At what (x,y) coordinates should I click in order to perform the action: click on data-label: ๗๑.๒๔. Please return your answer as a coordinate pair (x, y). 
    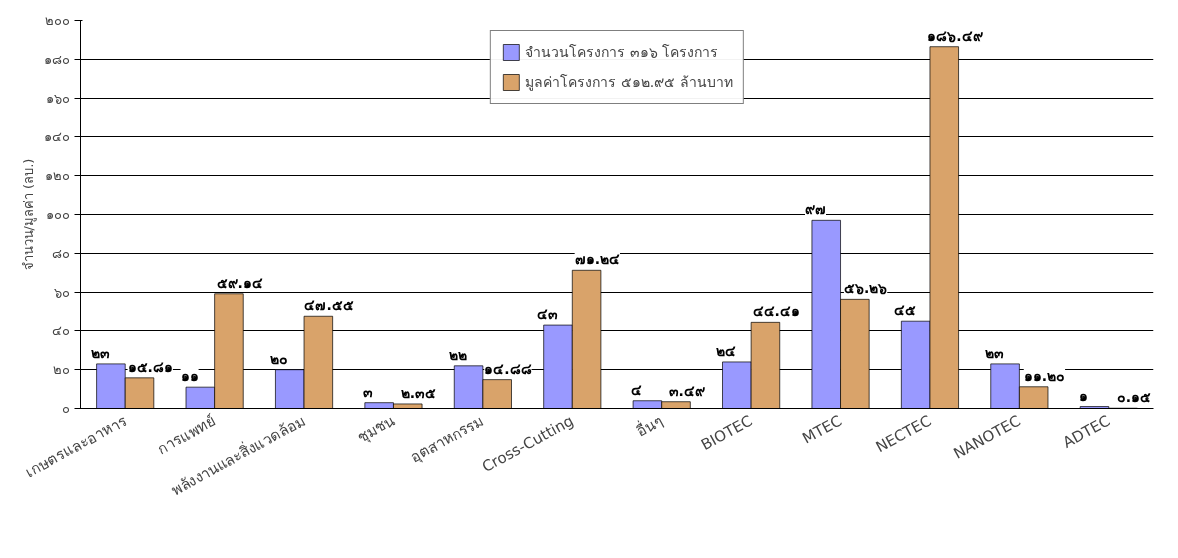
    Looking at the image, I should click on (597, 259).